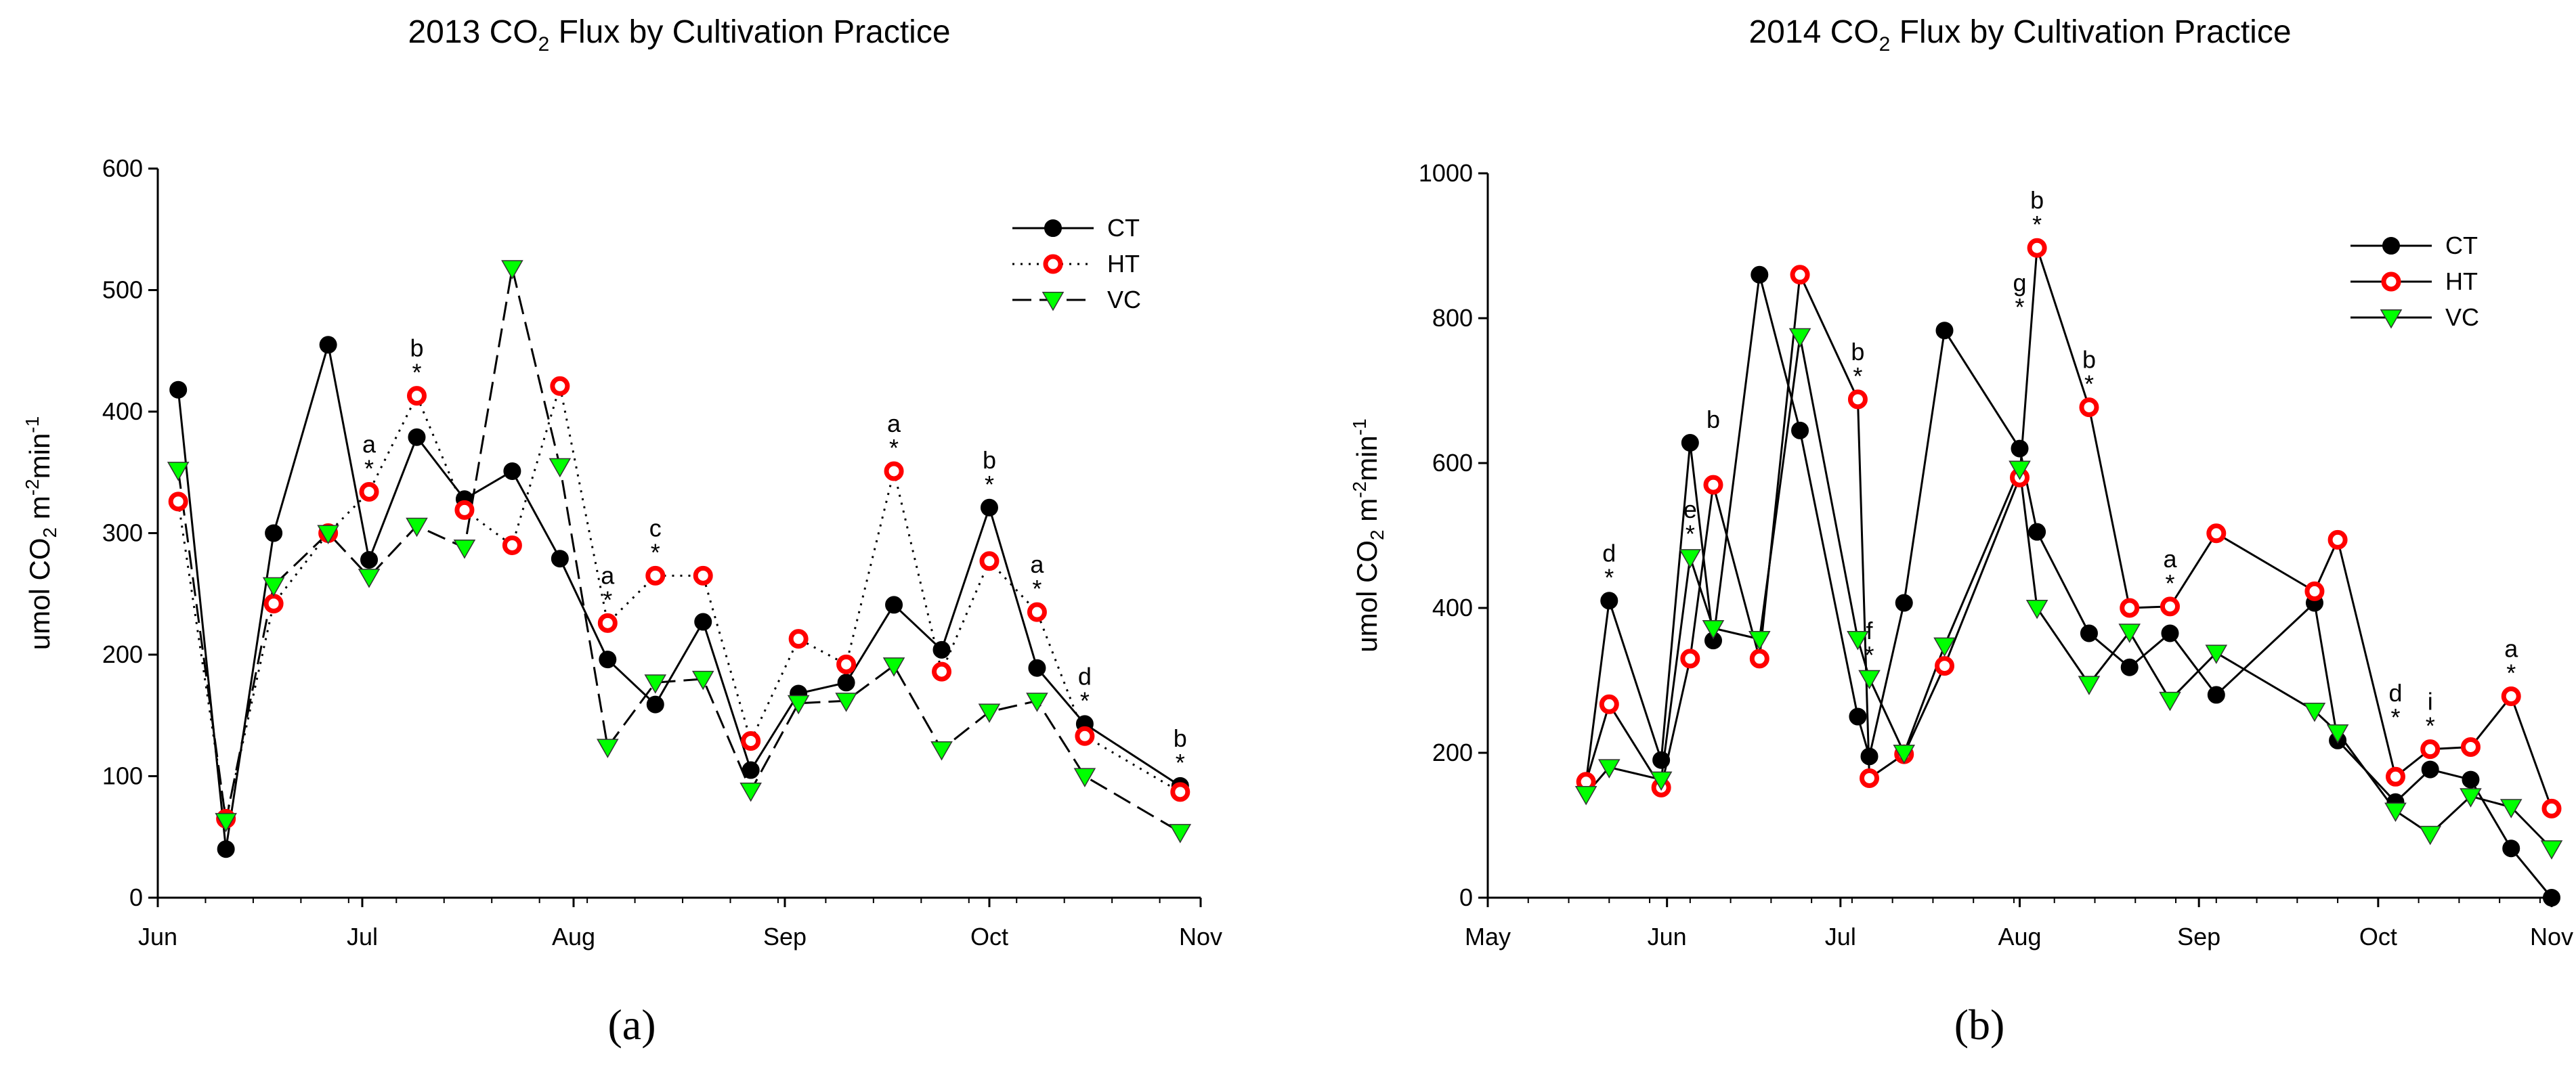  Describe the element at coordinates (631, 1025) in the screenshot. I see `panel-label: (a)` at that location.